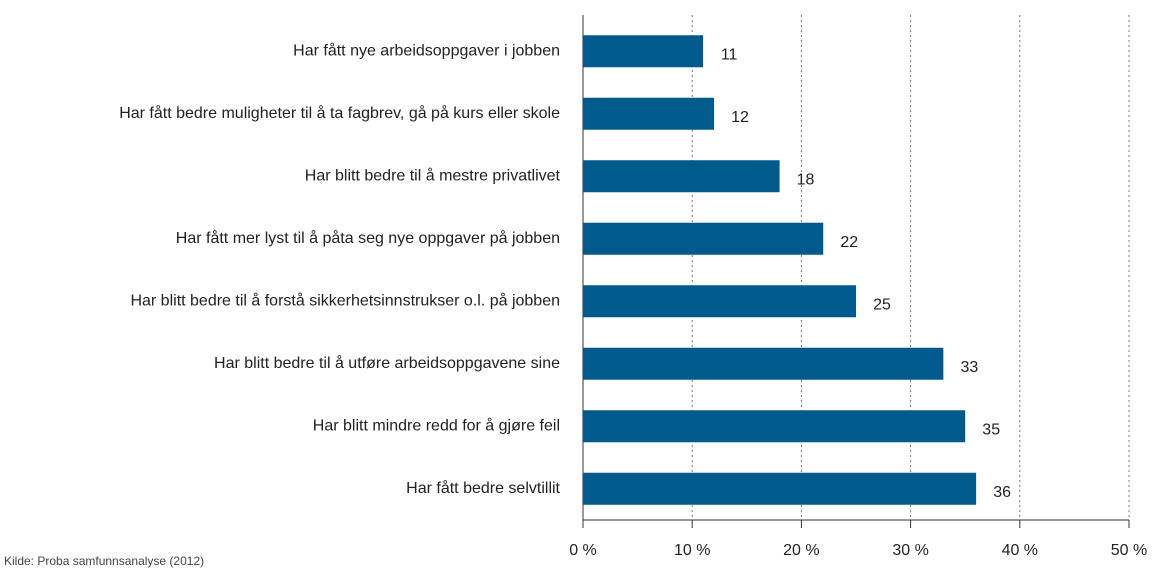  I want to click on y-tick-label: Har fått bedre selvtillit, so click(483, 488).